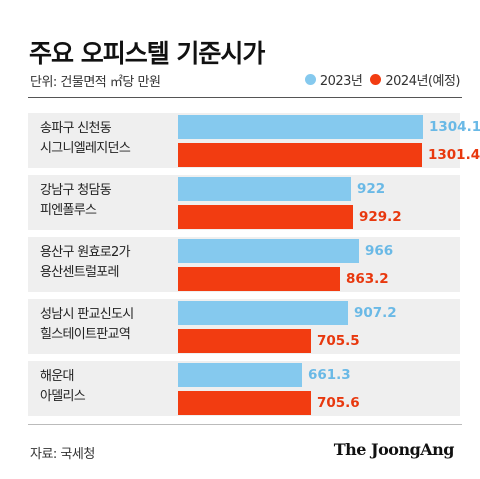 The image size is (480, 479). What do you see at coordinates (85, 334) in the screenshot?
I see `category-building: 힐스테이트판교역` at bounding box center [85, 334].